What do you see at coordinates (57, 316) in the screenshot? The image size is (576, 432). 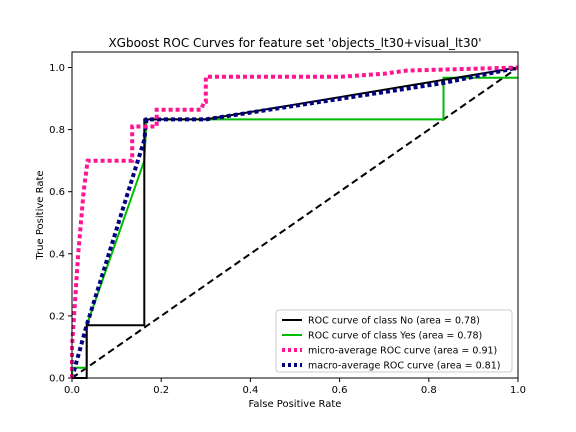 I see `y-tick-label: 0.2` at bounding box center [57, 316].